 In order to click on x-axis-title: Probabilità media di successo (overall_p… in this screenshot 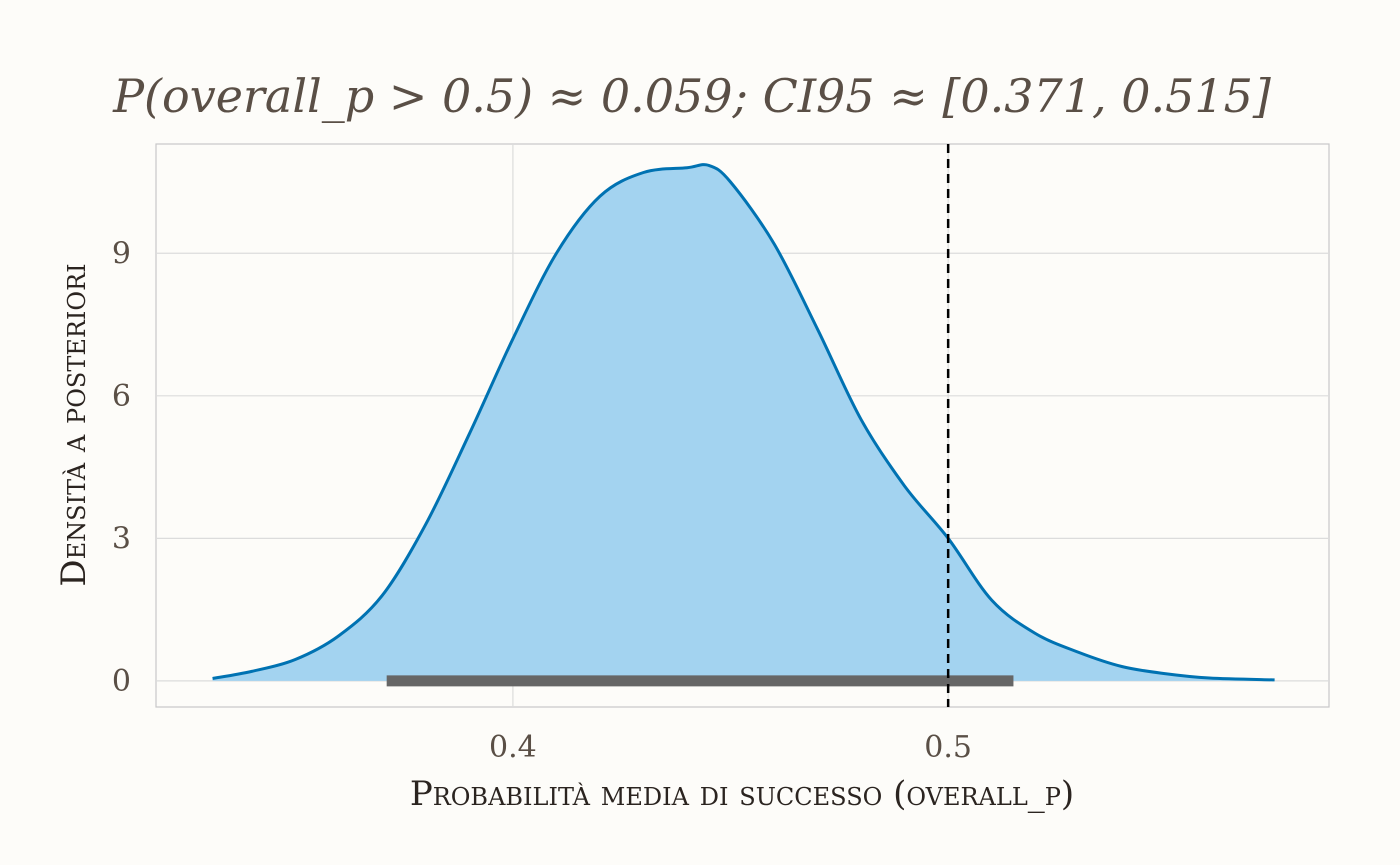, I will do `click(742, 794)`.